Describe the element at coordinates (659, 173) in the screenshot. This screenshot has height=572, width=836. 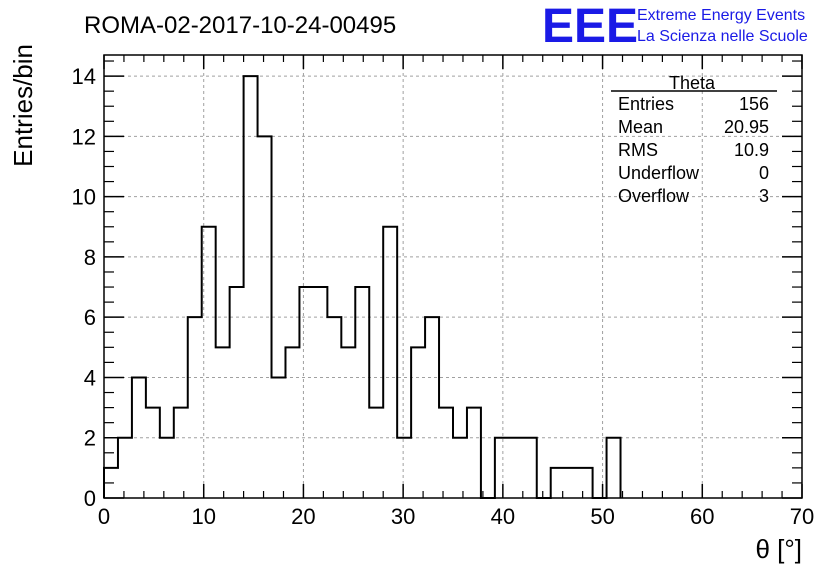
I see `stats-label: Underflow` at that location.